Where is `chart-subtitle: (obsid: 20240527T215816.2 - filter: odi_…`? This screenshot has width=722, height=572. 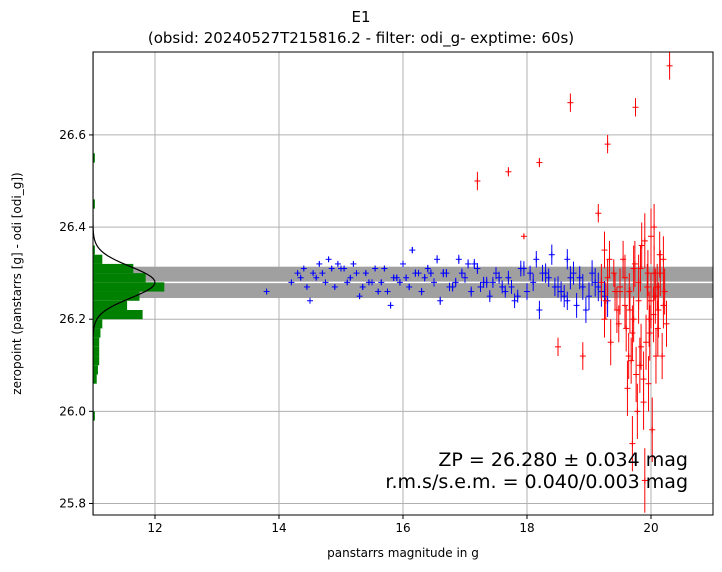 chart-subtitle: (obsid: 20240527T215816.2 - filter: odi_… is located at coordinates (361, 38).